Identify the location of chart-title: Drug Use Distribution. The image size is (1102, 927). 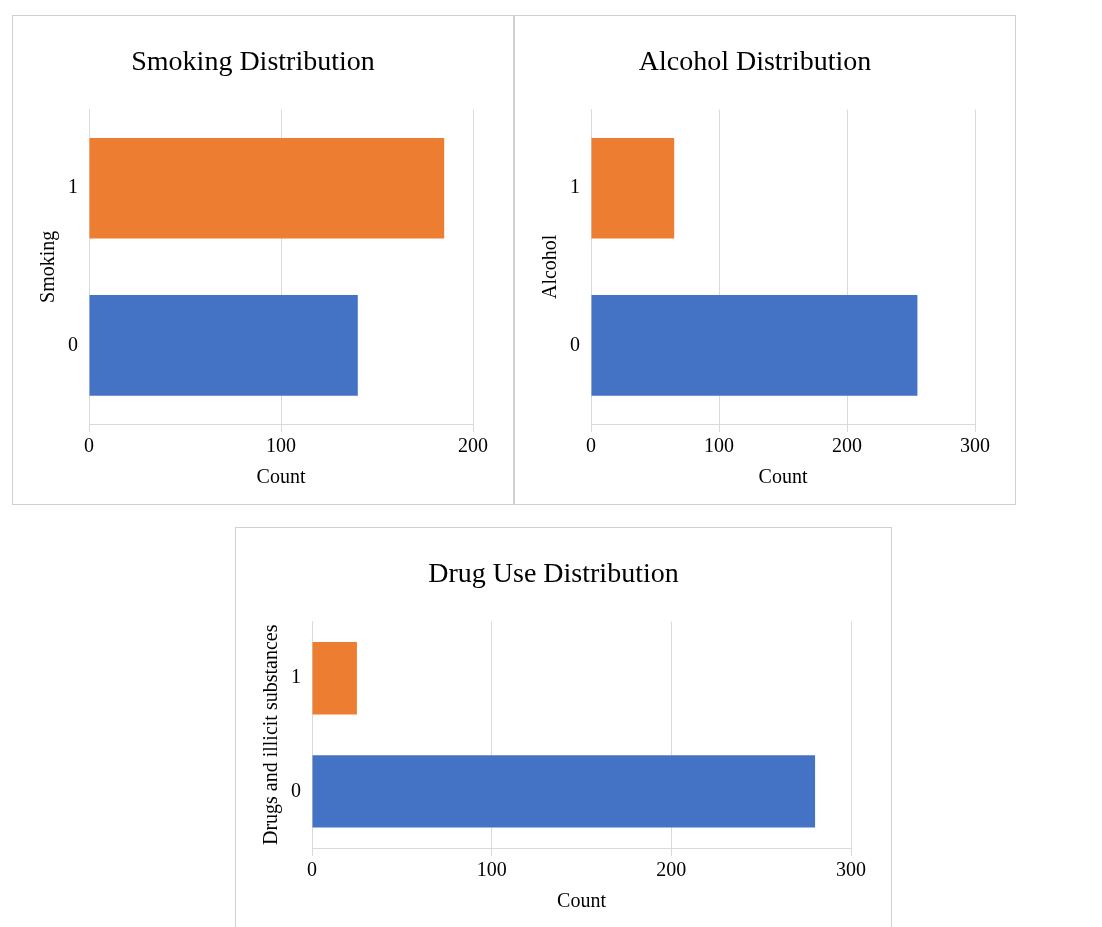
(553, 573).